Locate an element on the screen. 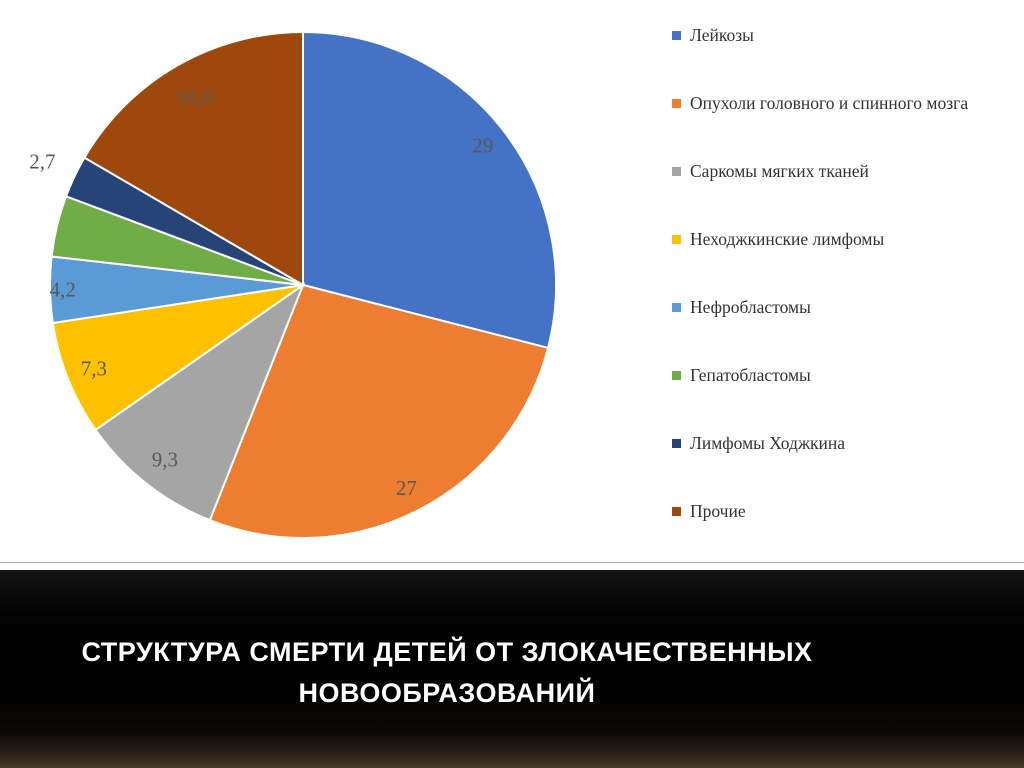  legend-item-3: Неходжкинские лимфомы is located at coordinates (832, 239).